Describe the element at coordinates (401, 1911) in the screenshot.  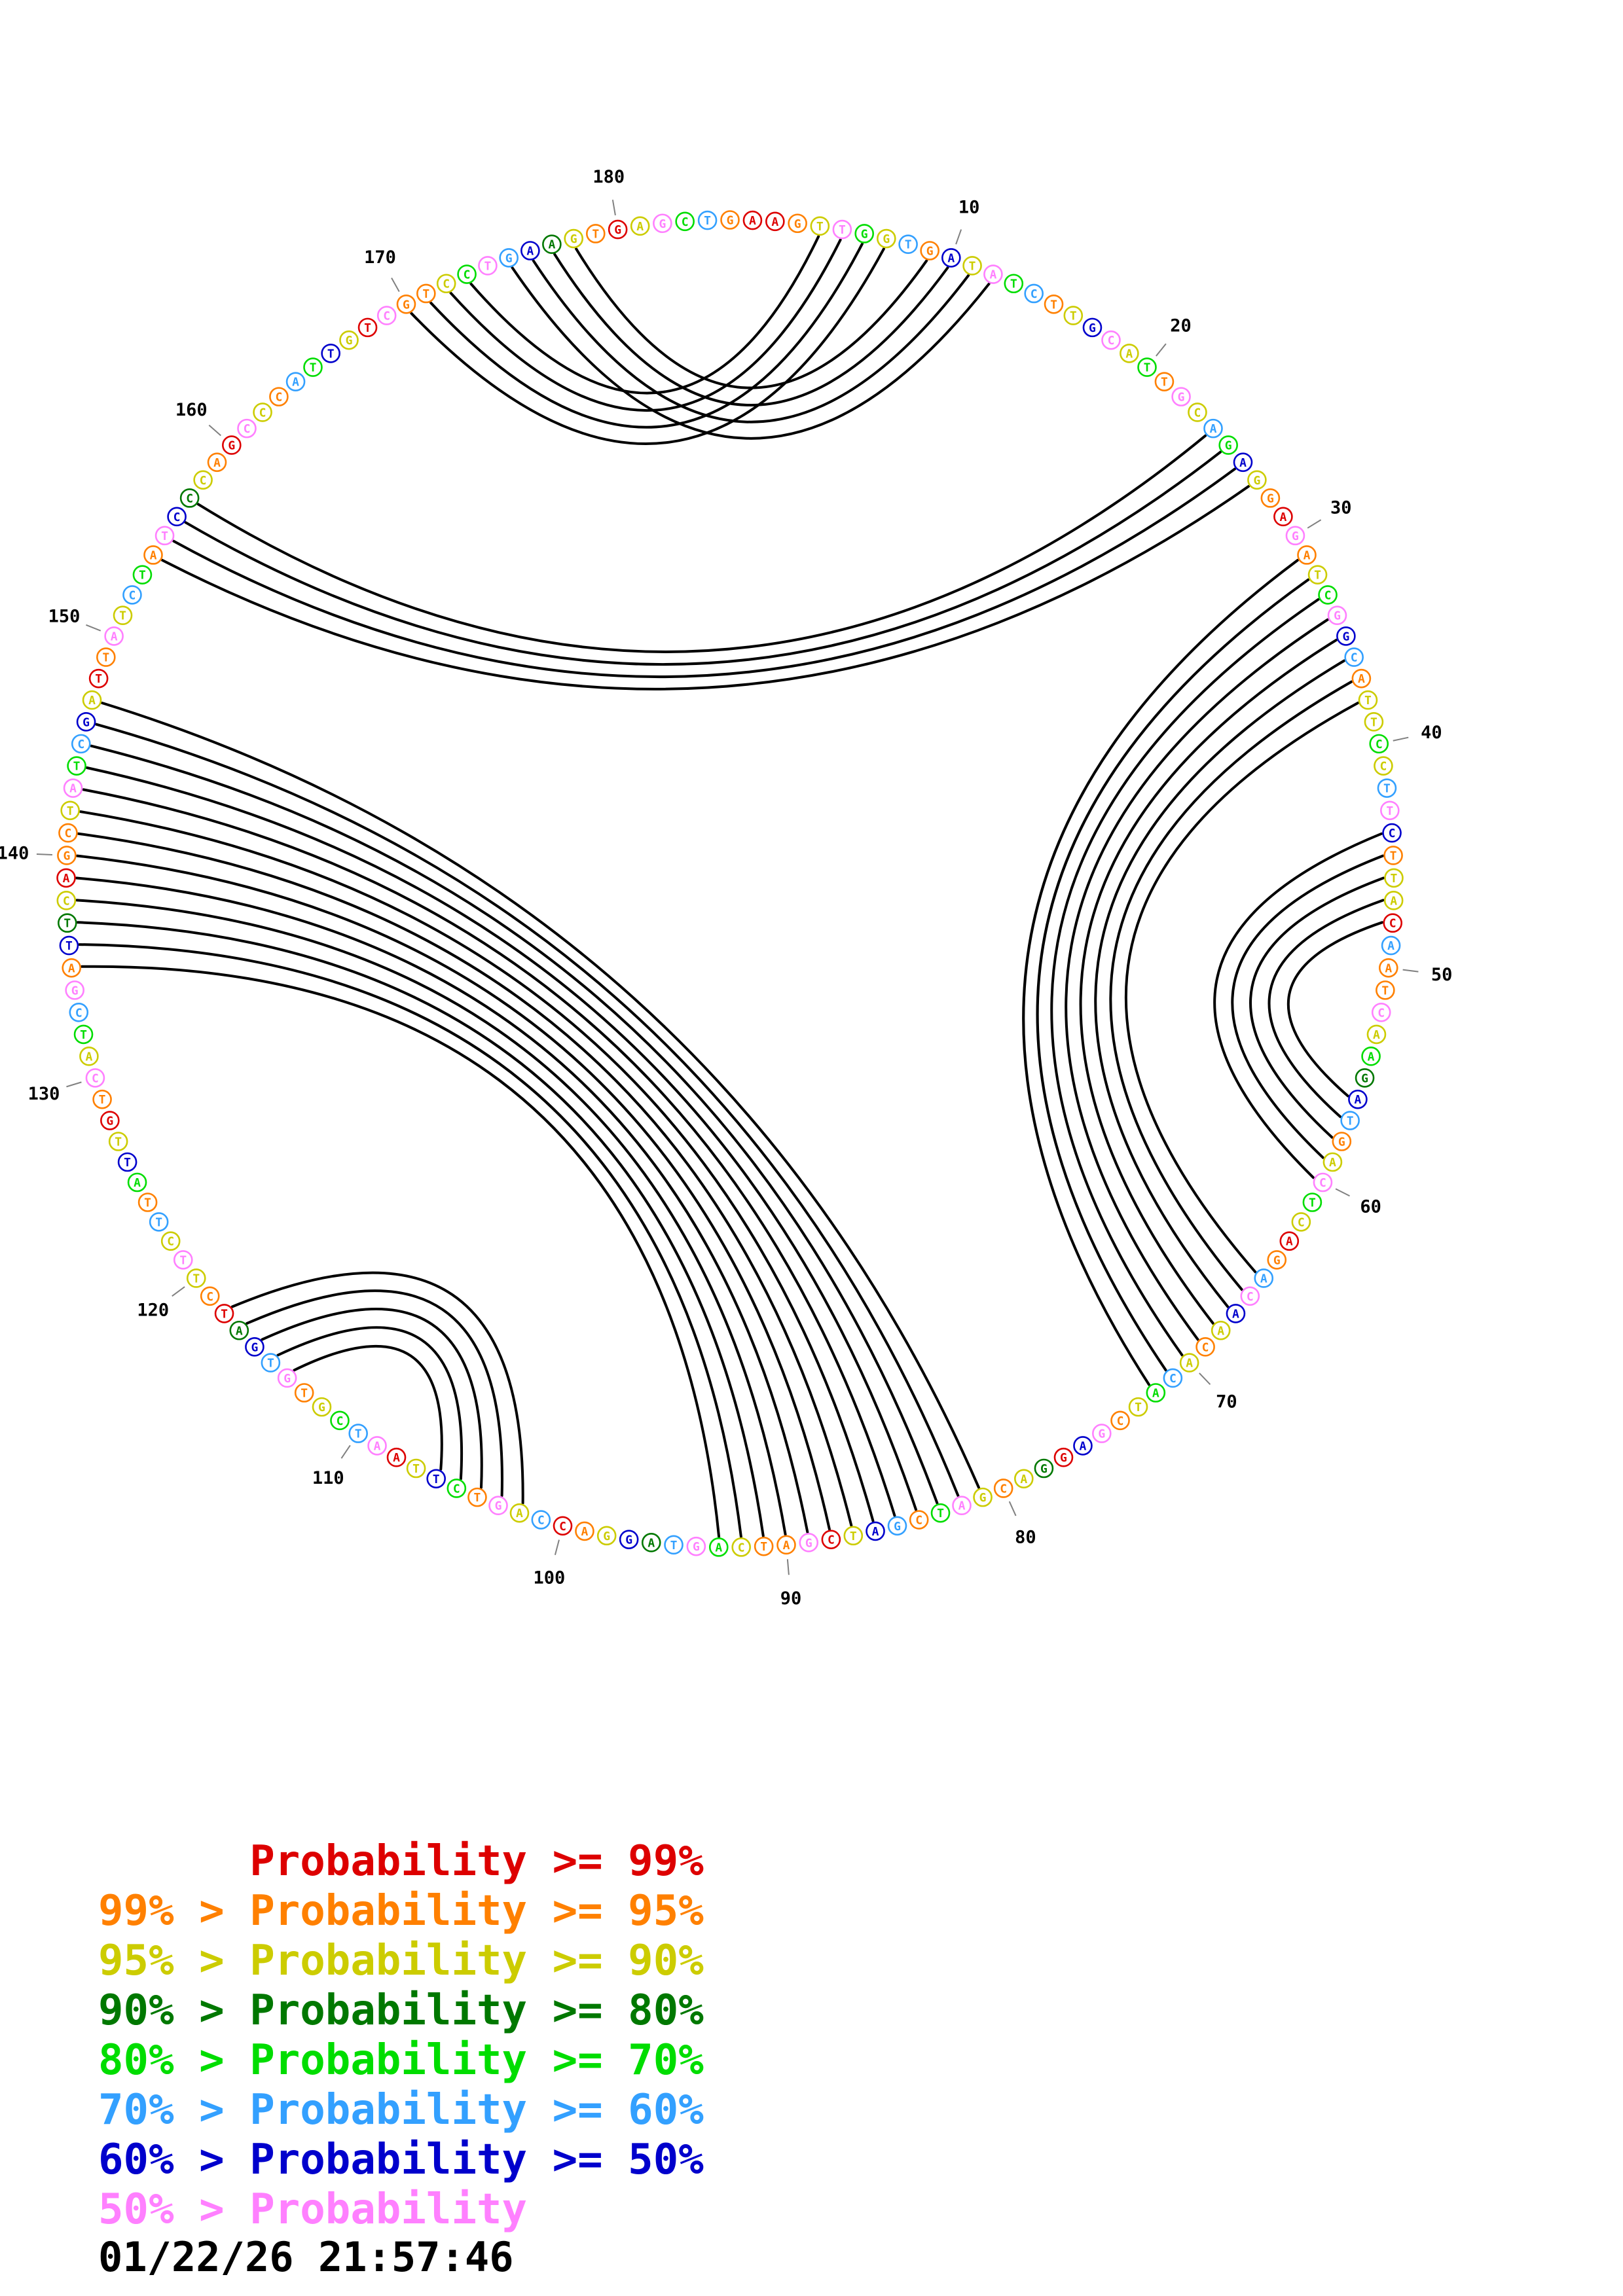
I see `legend-line-95-99: 99% > Probability >= 95%` at that location.